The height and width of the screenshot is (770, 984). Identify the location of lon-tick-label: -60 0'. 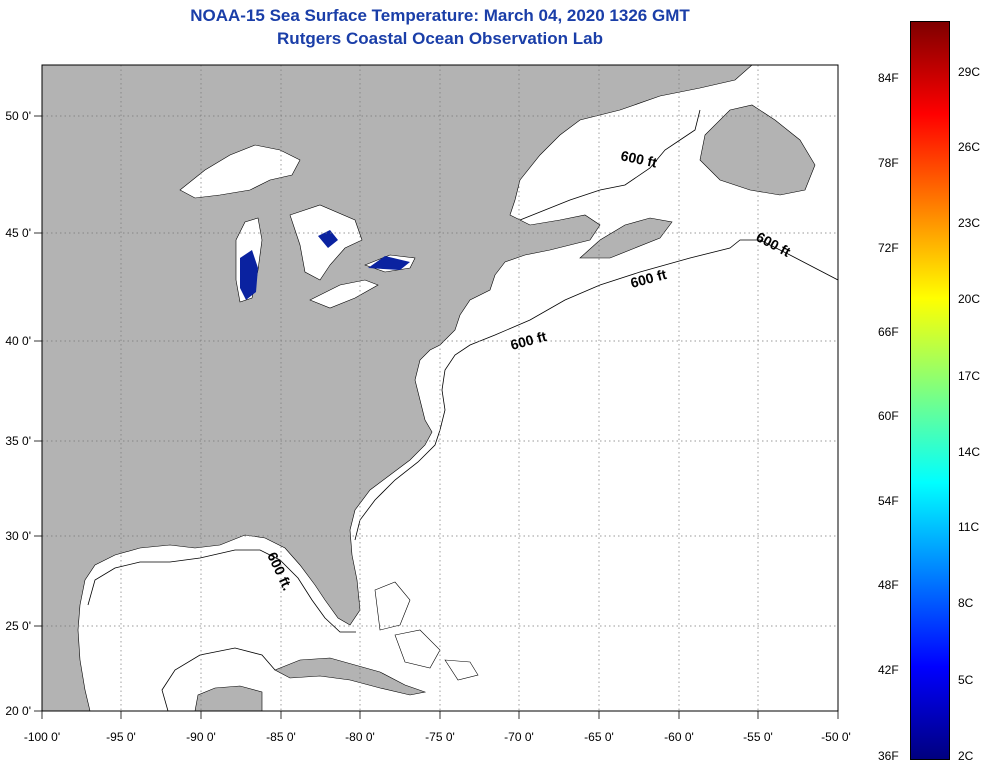
(679, 737).